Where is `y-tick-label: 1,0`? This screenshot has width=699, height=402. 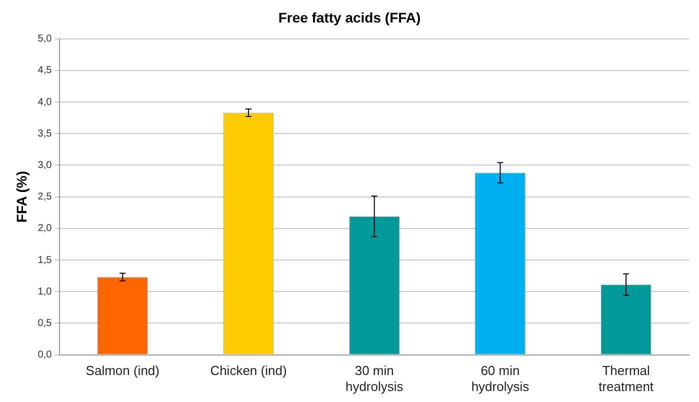 y-tick-label: 1,0 is located at coordinates (45, 292).